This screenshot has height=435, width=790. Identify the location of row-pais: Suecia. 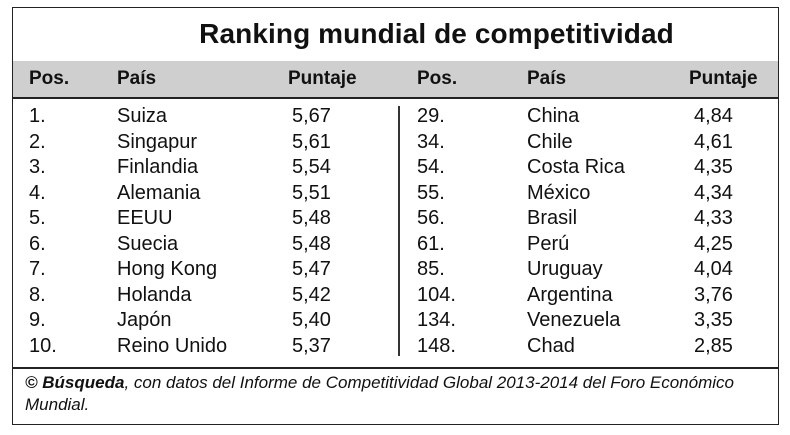
(148, 243).